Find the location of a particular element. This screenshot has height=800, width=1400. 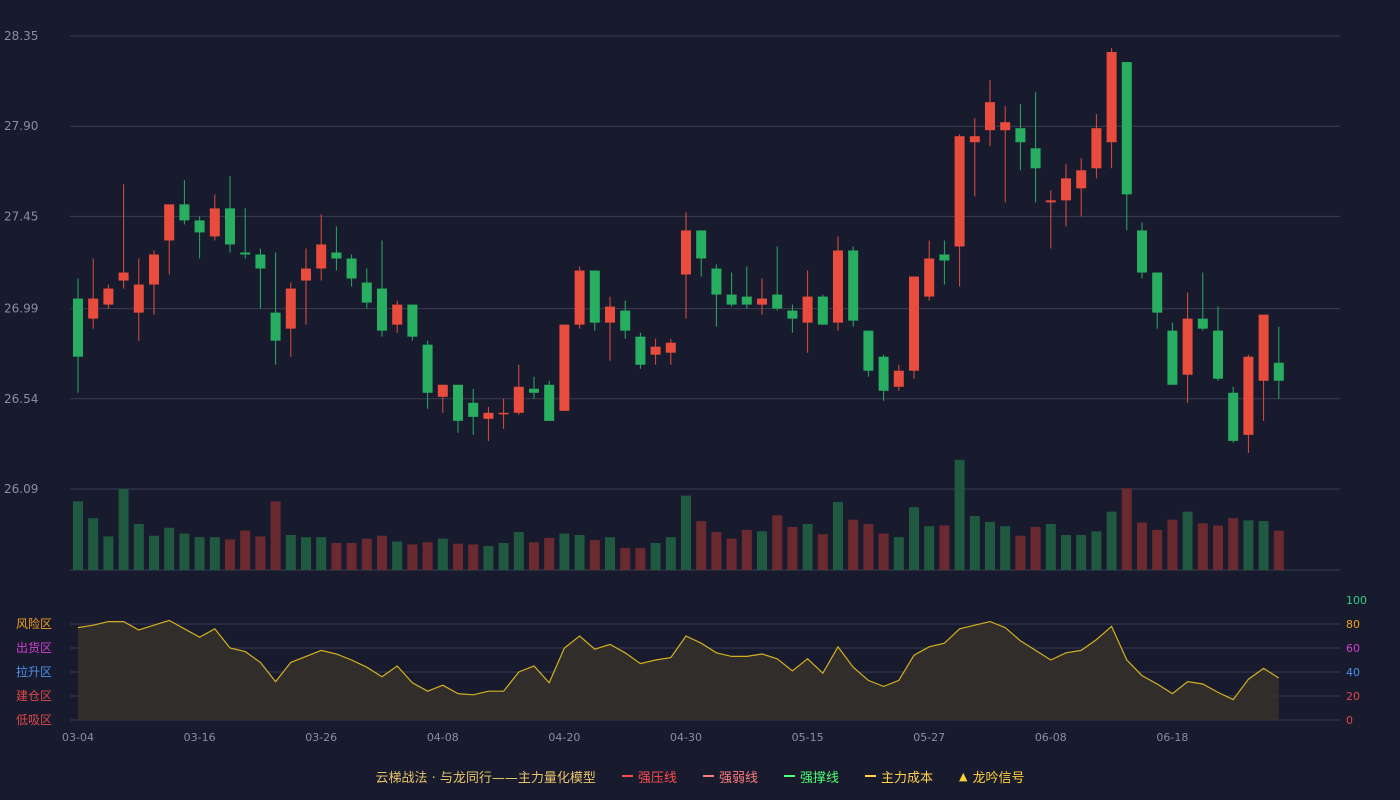

main-cost-line-icon is located at coordinates (870, 776).